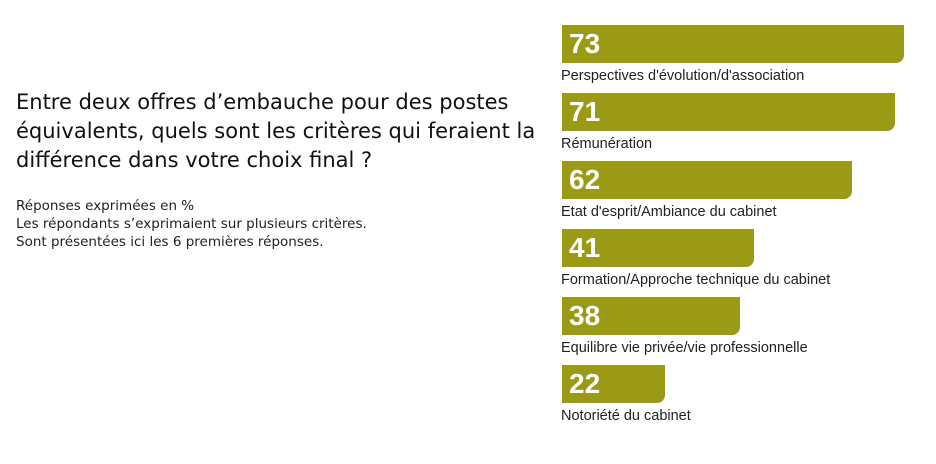 Image resolution: width=936 pixels, height=464 pixels. I want to click on bar: 38, so click(651, 316).